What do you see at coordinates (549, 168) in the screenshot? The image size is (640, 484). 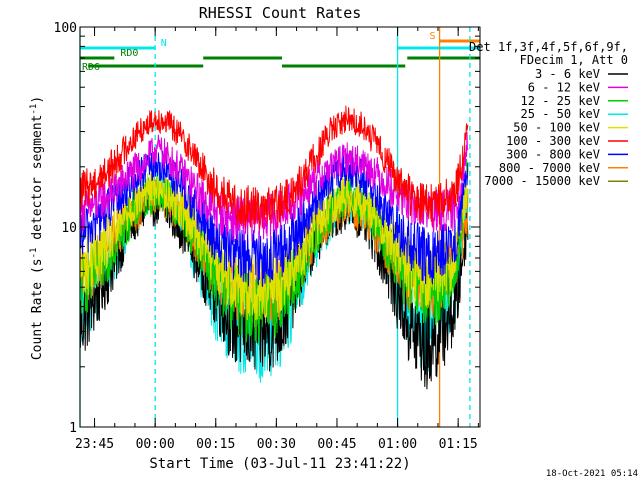 I see `legend-label: 800 - 7000 keV` at bounding box center [549, 168].